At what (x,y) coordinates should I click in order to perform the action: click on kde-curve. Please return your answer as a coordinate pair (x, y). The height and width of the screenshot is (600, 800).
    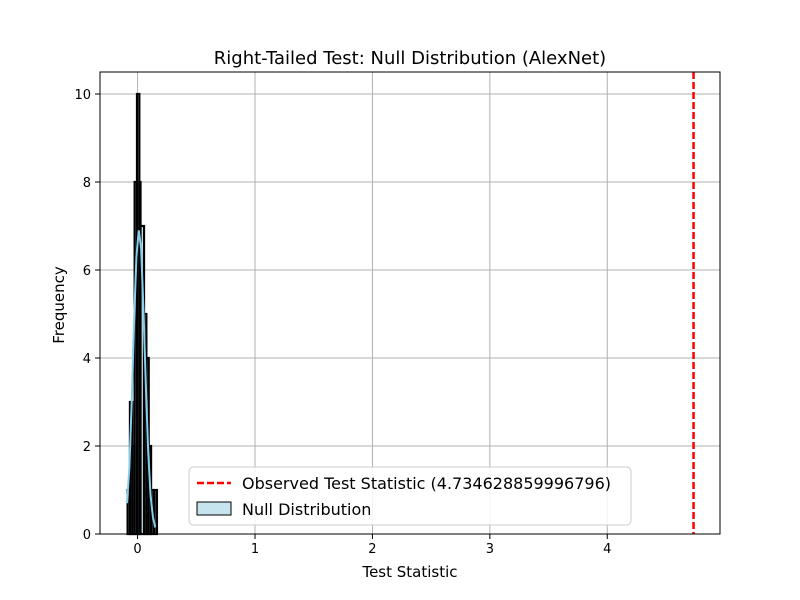
    Looking at the image, I should click on (141, 379).